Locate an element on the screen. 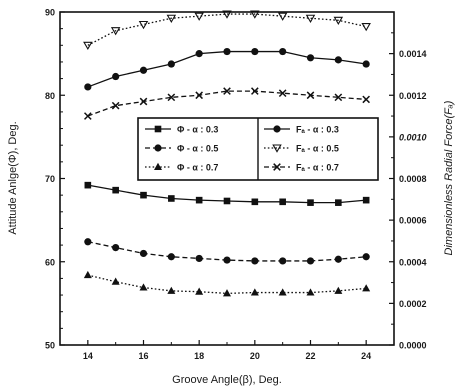 Image resolution: width=463 pixels, height=390 pixels. x-tick-label: 24 is located at coordinates (366, 356).